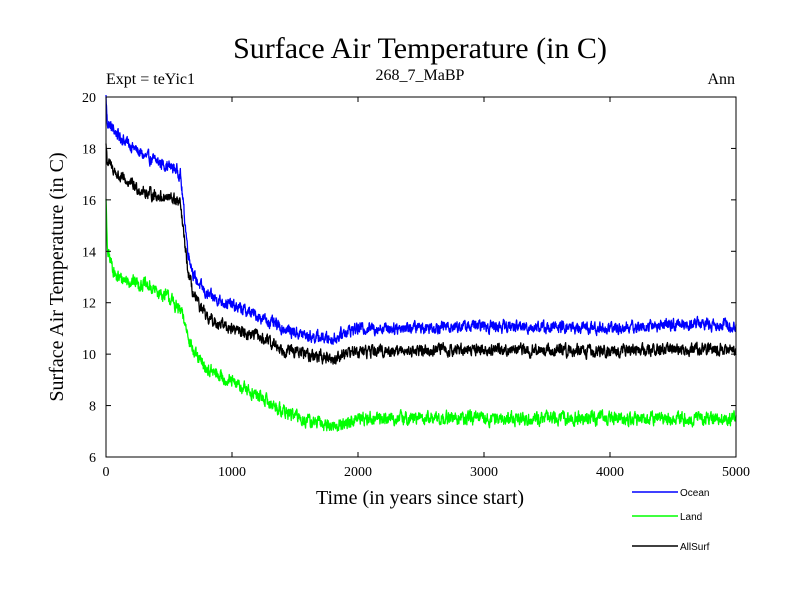  What do you see at coordinates (89, 201) in the screenshot?
I see `y-tick-label: 16` at bounding box center [89, 201].